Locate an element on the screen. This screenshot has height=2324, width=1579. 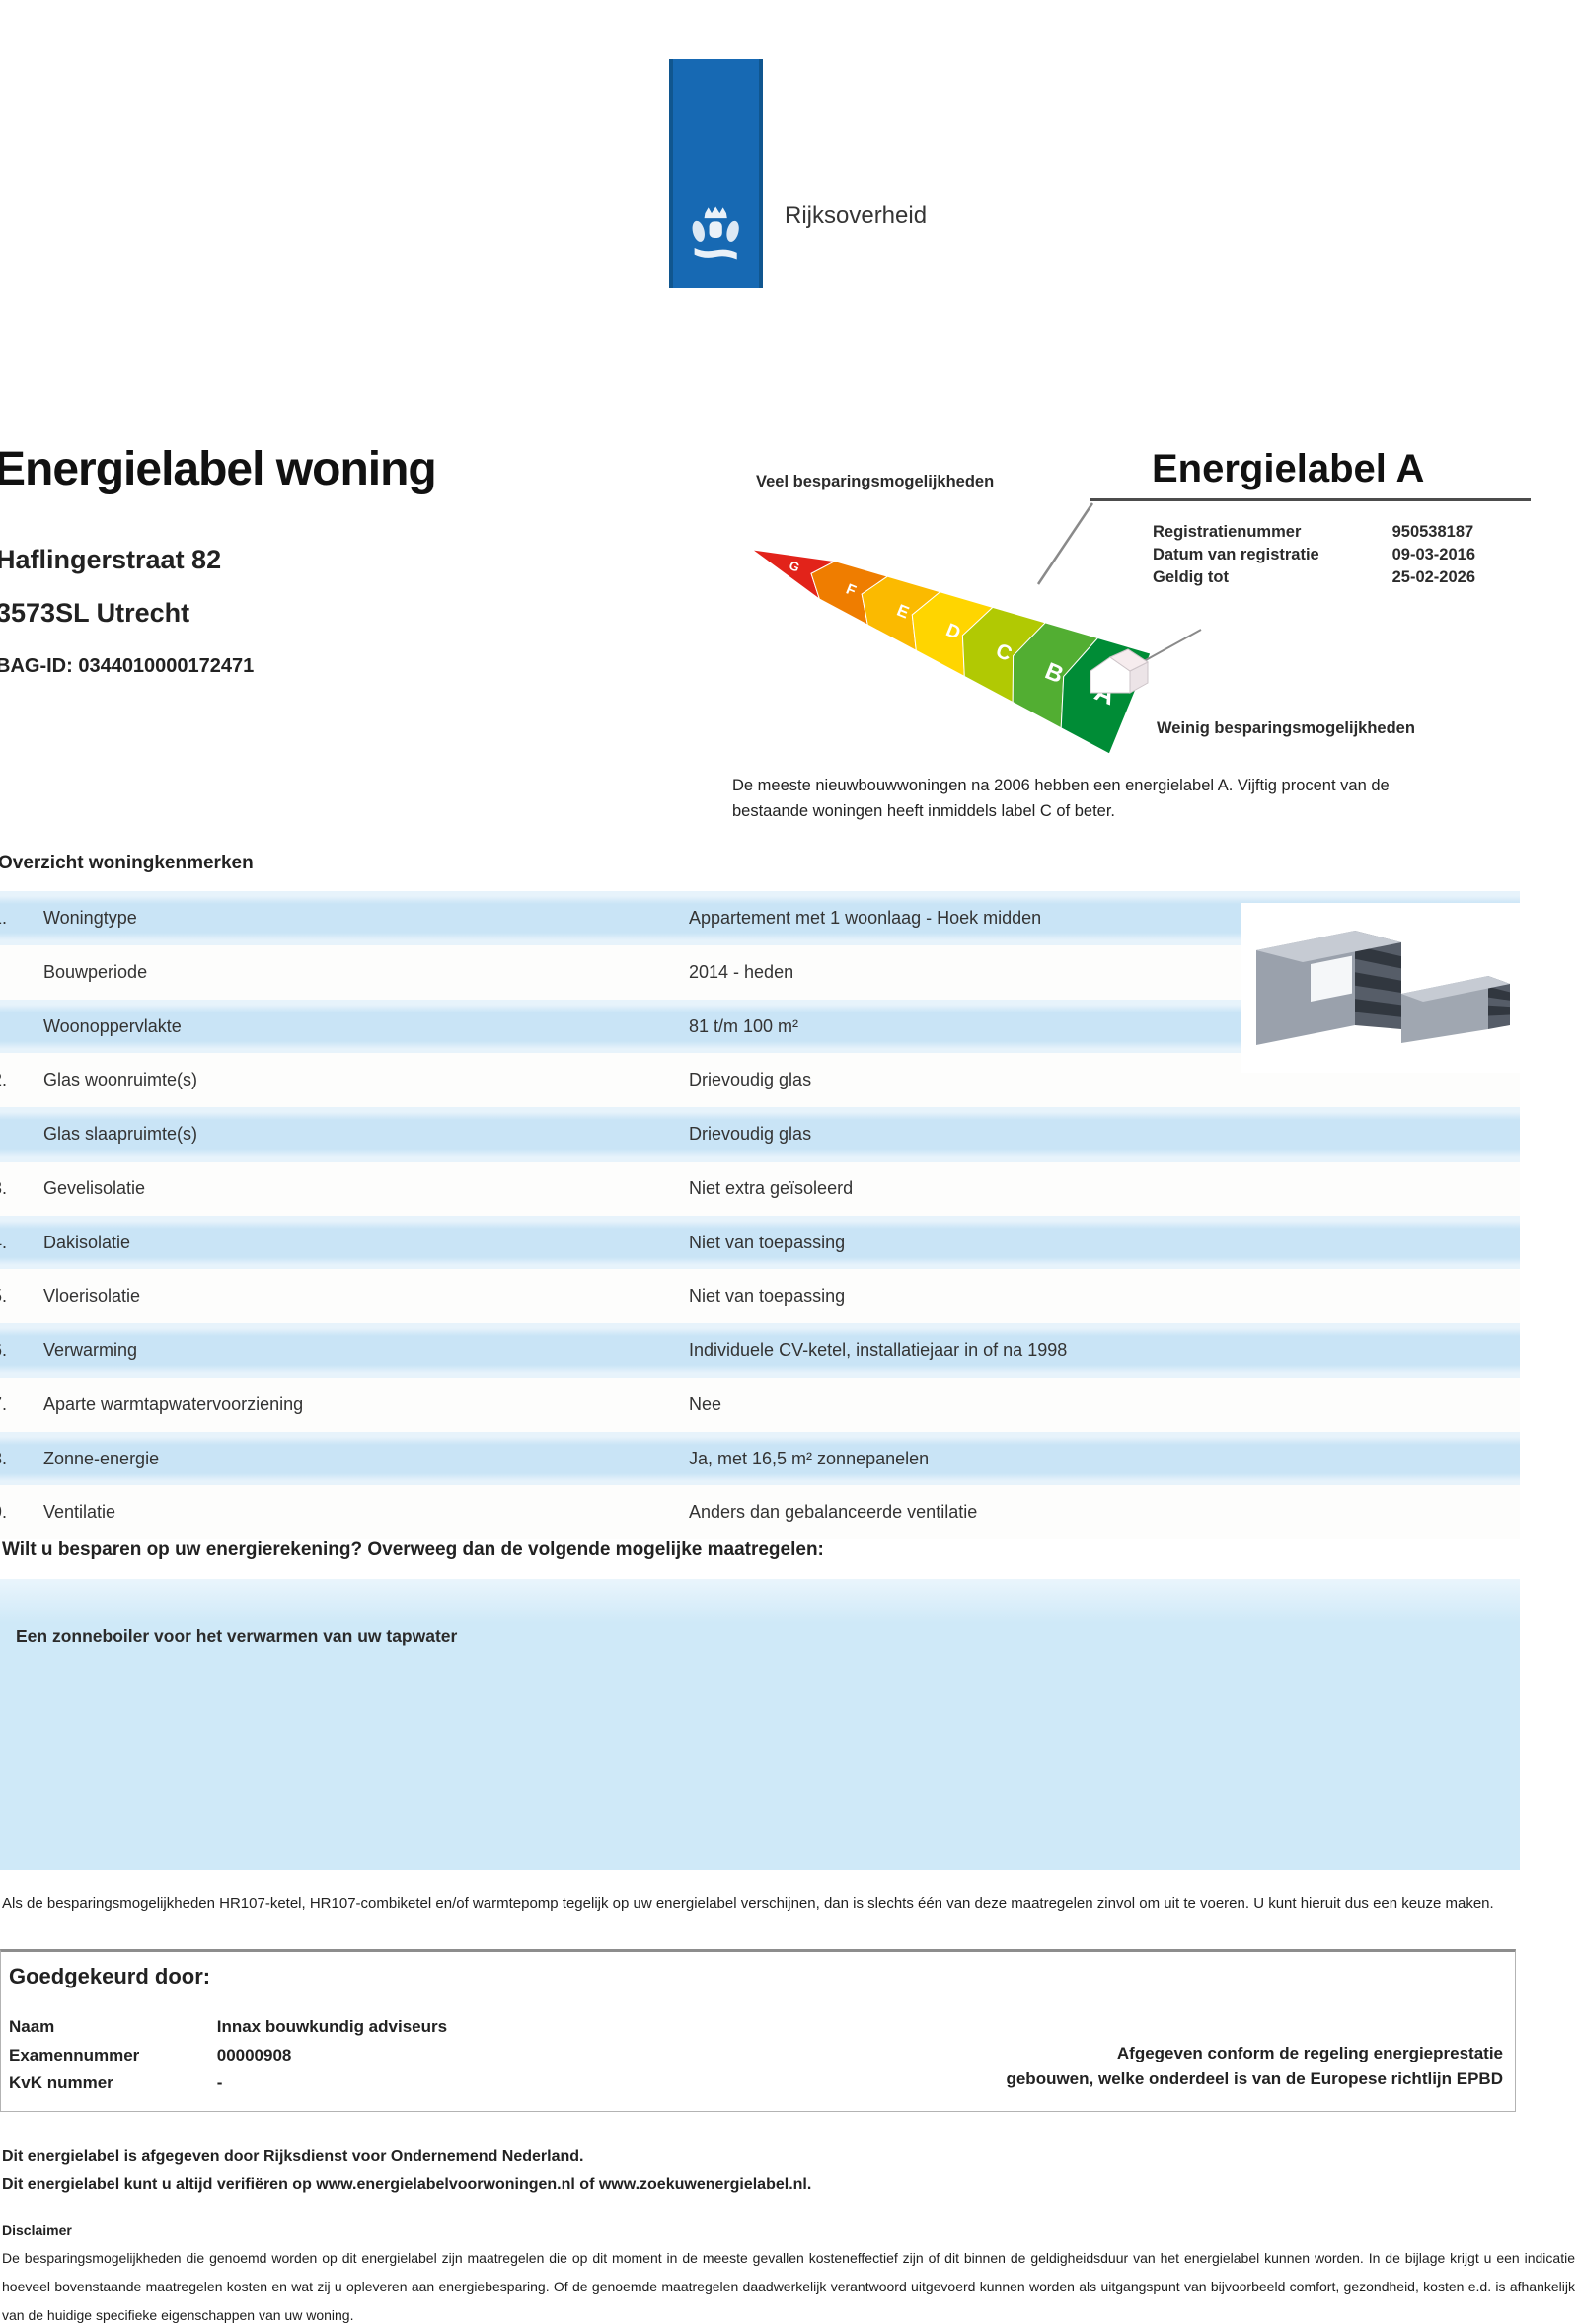
row-label: Glas woonruimte(s) is located at coordinates (120, 1080).